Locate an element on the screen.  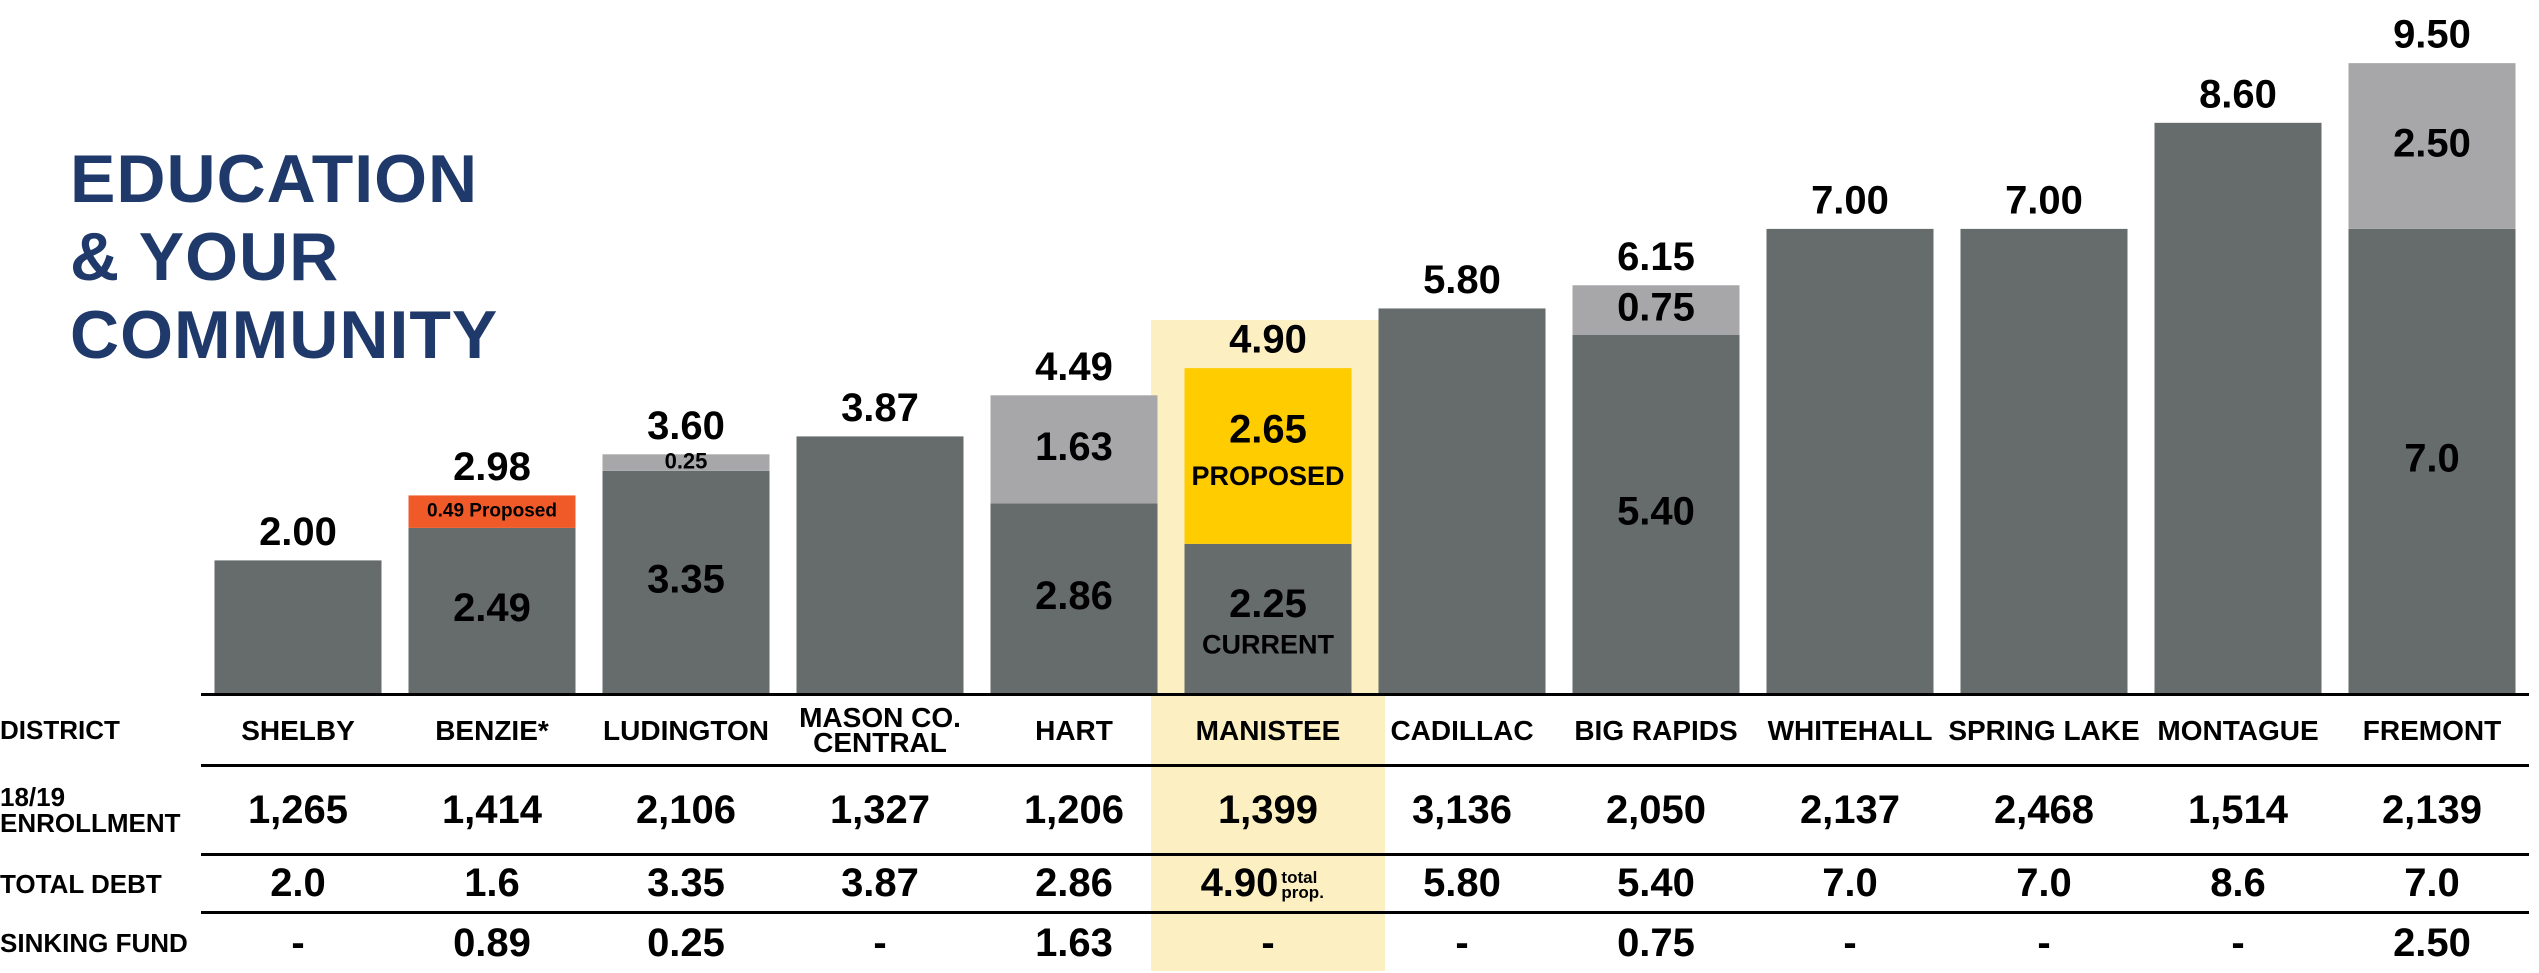
table-cell: 5.40 is located at coordinates (1656, 883).